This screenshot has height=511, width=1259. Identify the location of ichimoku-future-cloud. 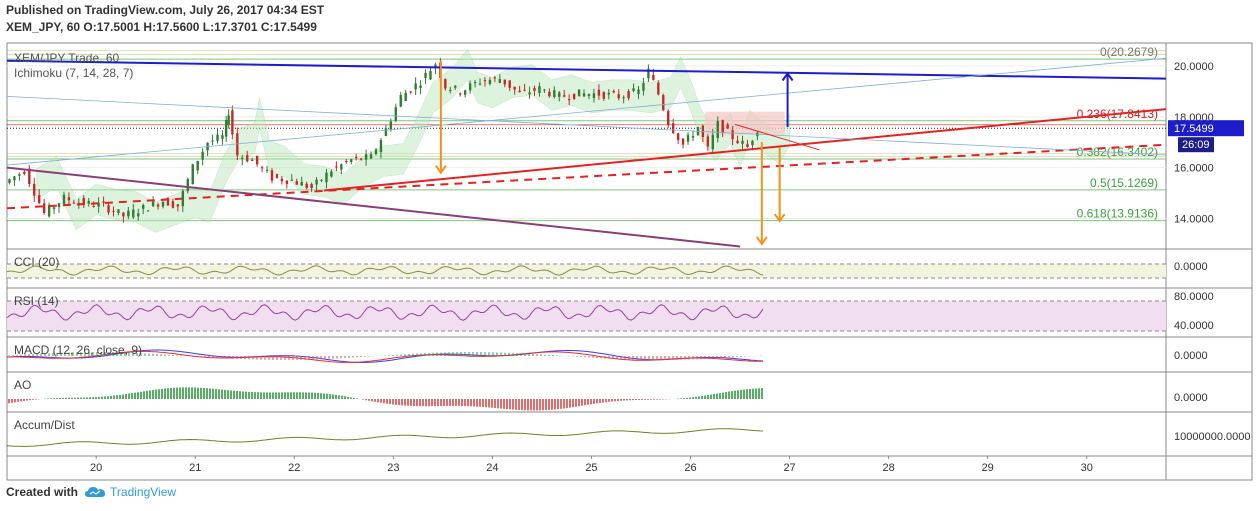
(745, 123).